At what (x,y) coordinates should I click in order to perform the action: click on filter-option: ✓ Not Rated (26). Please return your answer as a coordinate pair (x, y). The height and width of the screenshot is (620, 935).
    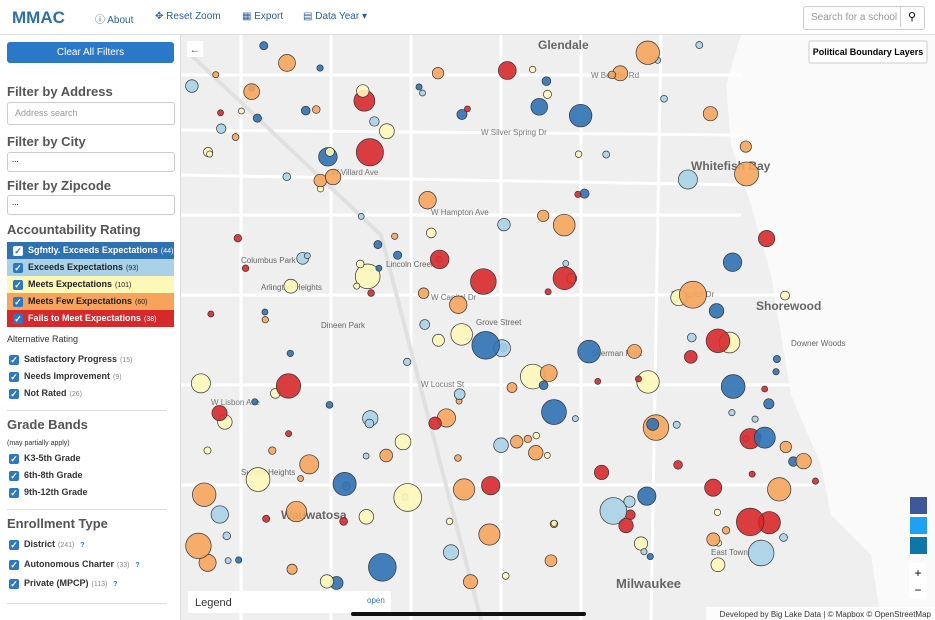
    Looking at the image, I should click on (90, 393).